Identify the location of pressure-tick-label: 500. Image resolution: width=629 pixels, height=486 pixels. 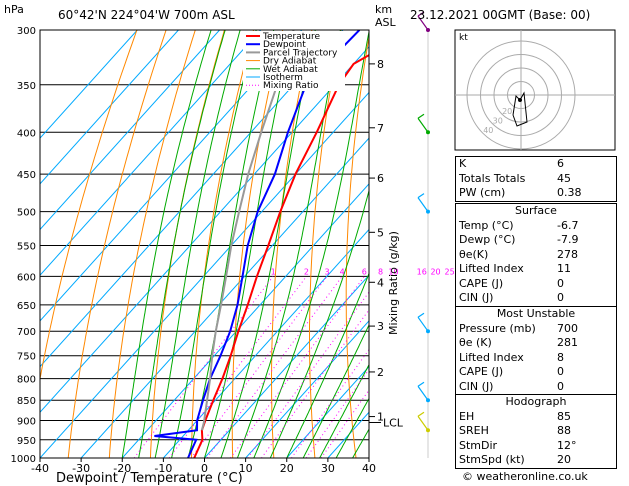
(26, 213).